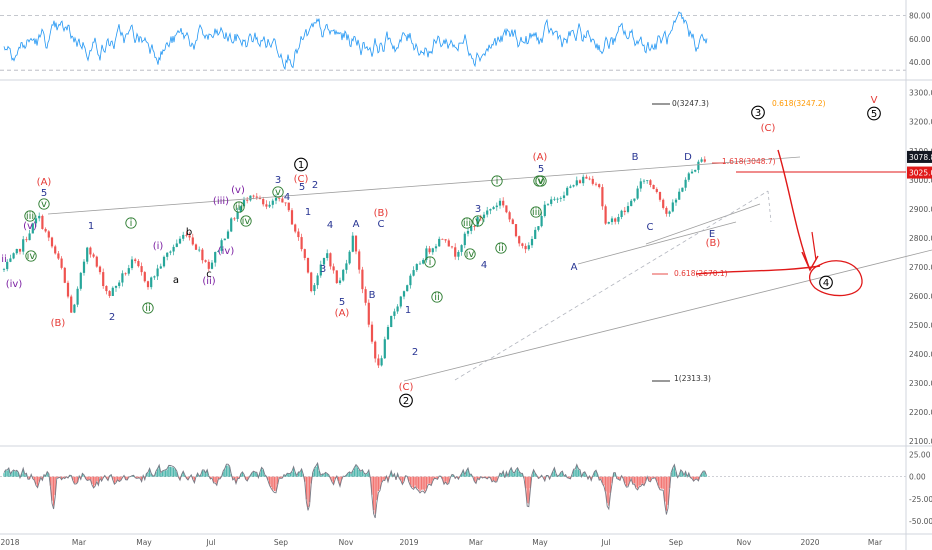  I want to click on wave-label: (A), so click(540, 157).